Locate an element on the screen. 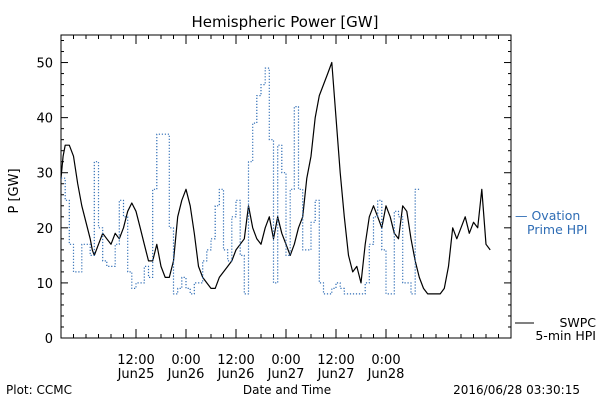 Image resolution: width=600 pixels, height=400 pixels. footer-plot-credit: Plot: CCMC is located at coordinates (39, 390).